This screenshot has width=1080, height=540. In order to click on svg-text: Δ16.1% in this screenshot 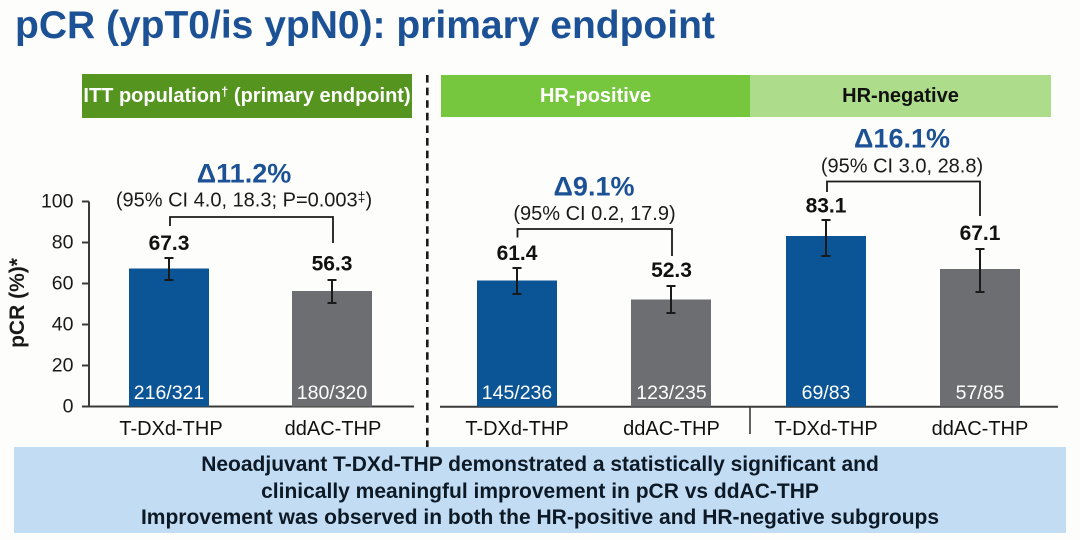, I will do `click(902, 139)`.